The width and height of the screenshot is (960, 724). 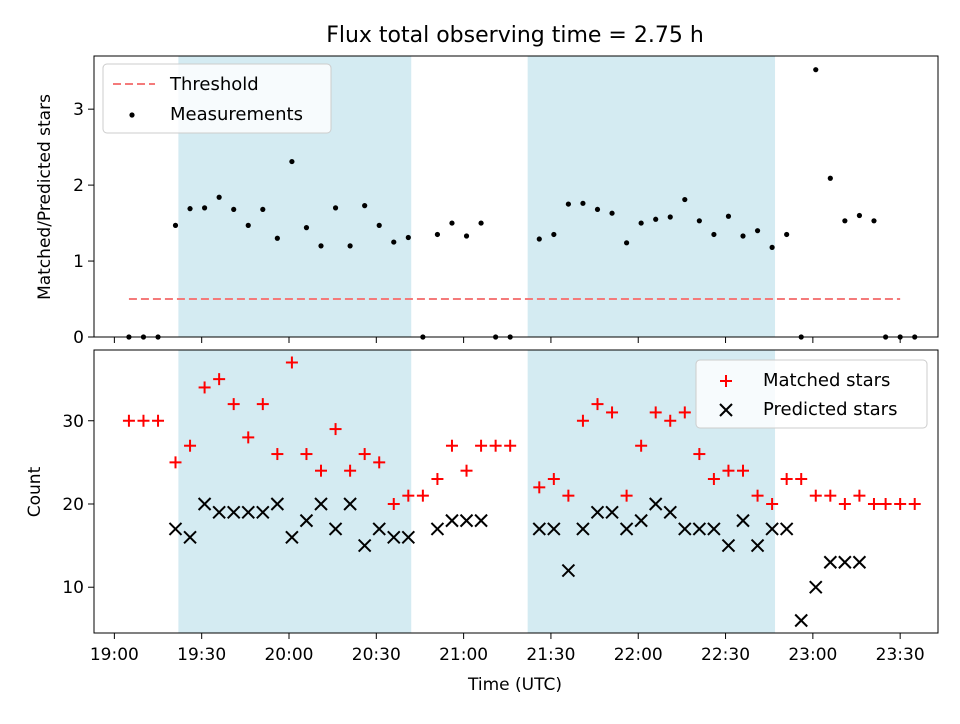 What do you see at coordinates (515, 35) in the screenshot?
I see `figure-title: Flux total observing time = 2.75 h` at bounding box center [515, 35].